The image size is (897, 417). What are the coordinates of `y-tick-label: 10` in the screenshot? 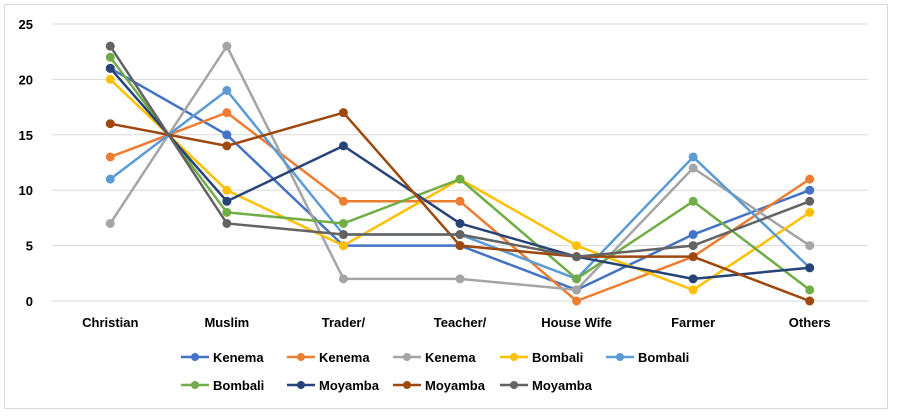 It's located at (26, 190).